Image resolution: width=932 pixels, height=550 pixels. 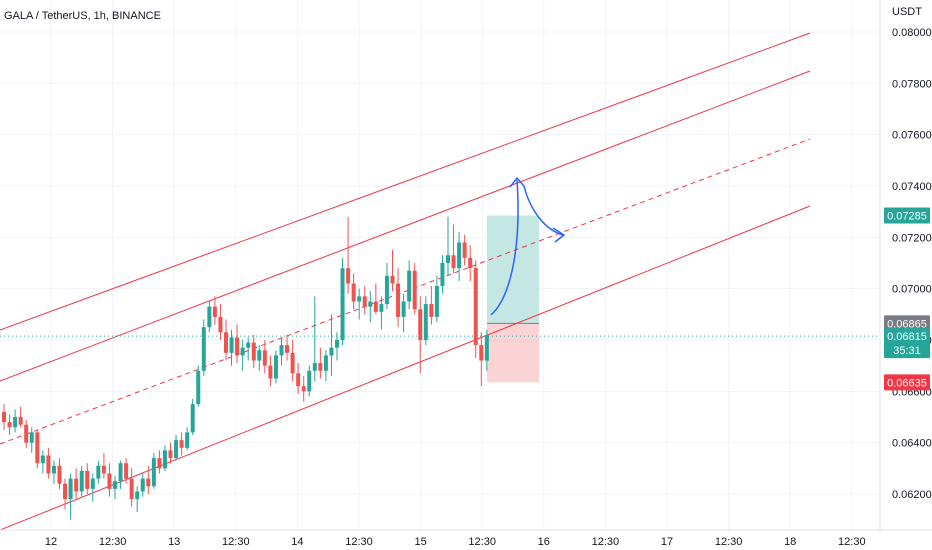 What do you see at coordinates (912, 238) in the screenshot?
I see `price-tick-label: 0.07200` at bounding box center [912, 238].